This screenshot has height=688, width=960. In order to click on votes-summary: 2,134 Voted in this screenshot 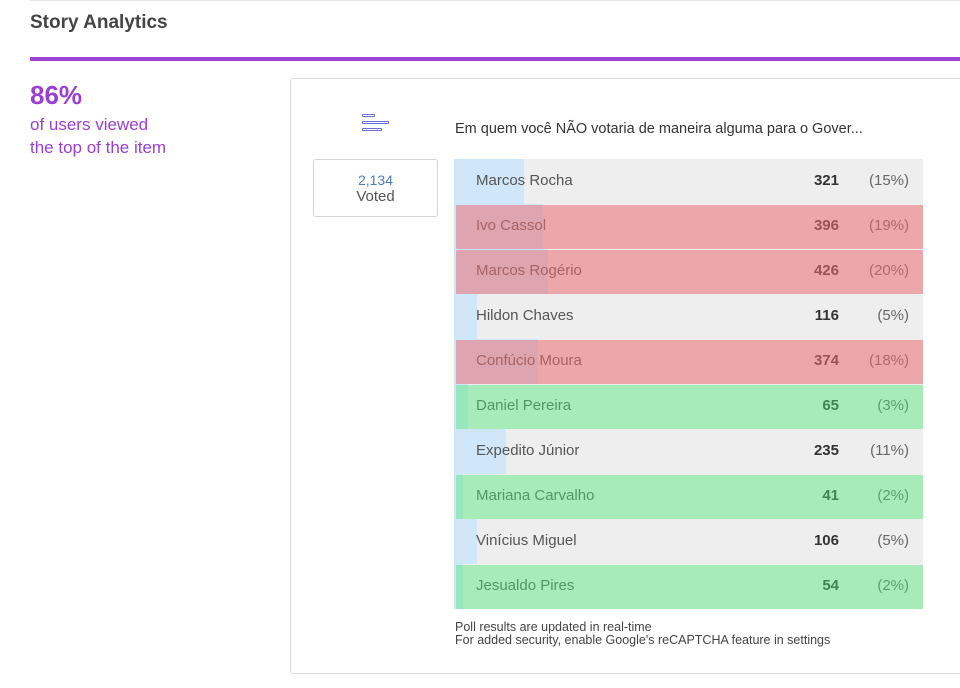, I will do `click(375, 188)`.